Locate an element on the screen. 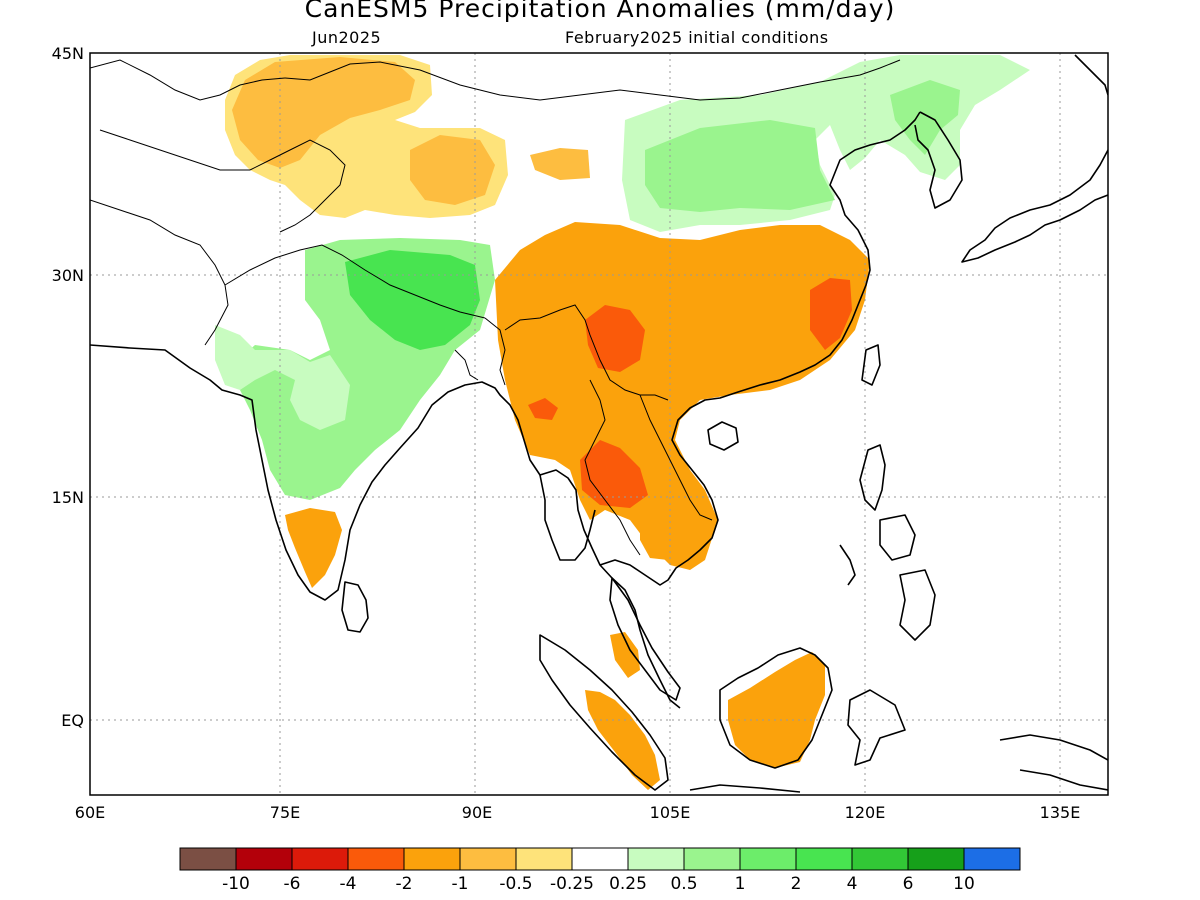 Image resolution: width=1200 pixels, height=900 pixels. colorbar-tick-label: 4 is located at coordinates (852, 884).